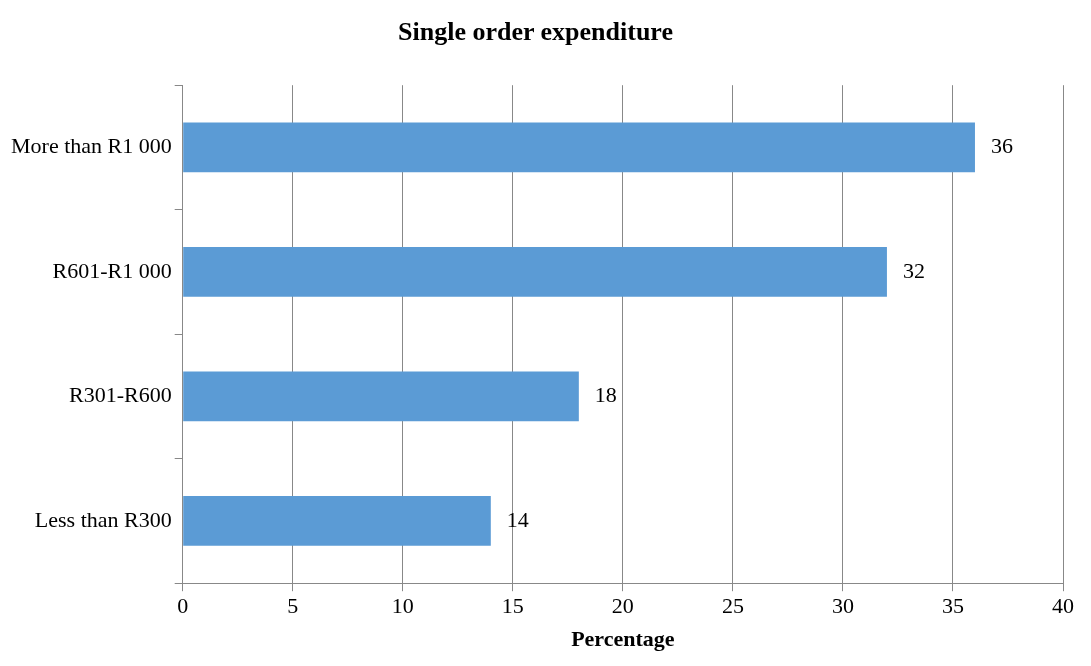  I want to click on y-tick-label: Less than R300, so click(103, 519).